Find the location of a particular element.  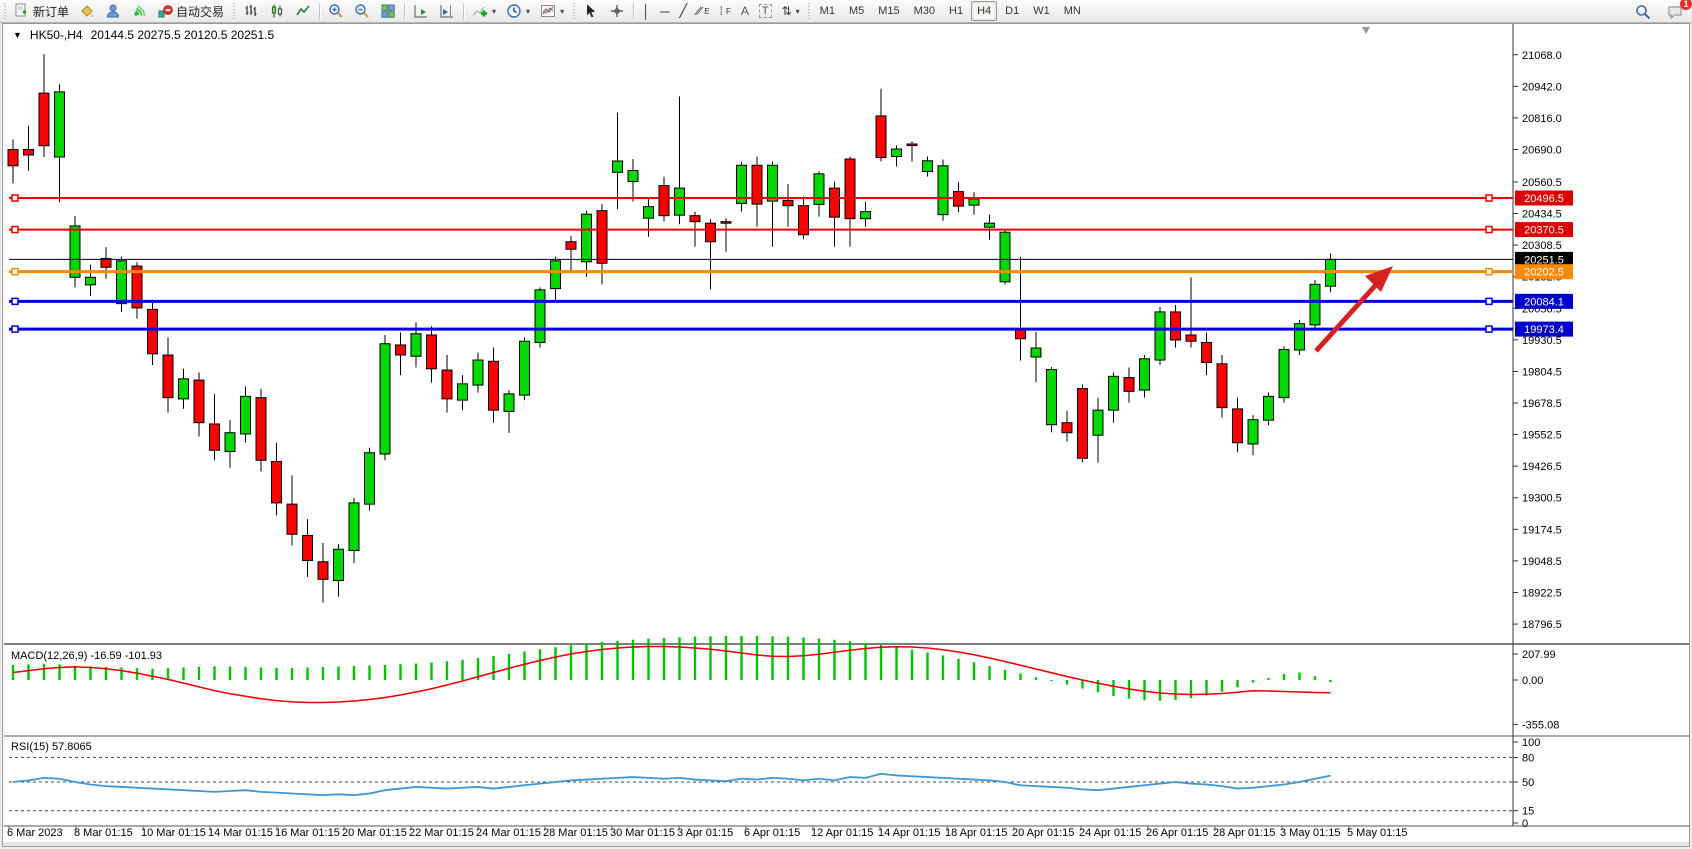

time-axis-label: 20 Apr 01:15 is located at coordinates (1043, 833).